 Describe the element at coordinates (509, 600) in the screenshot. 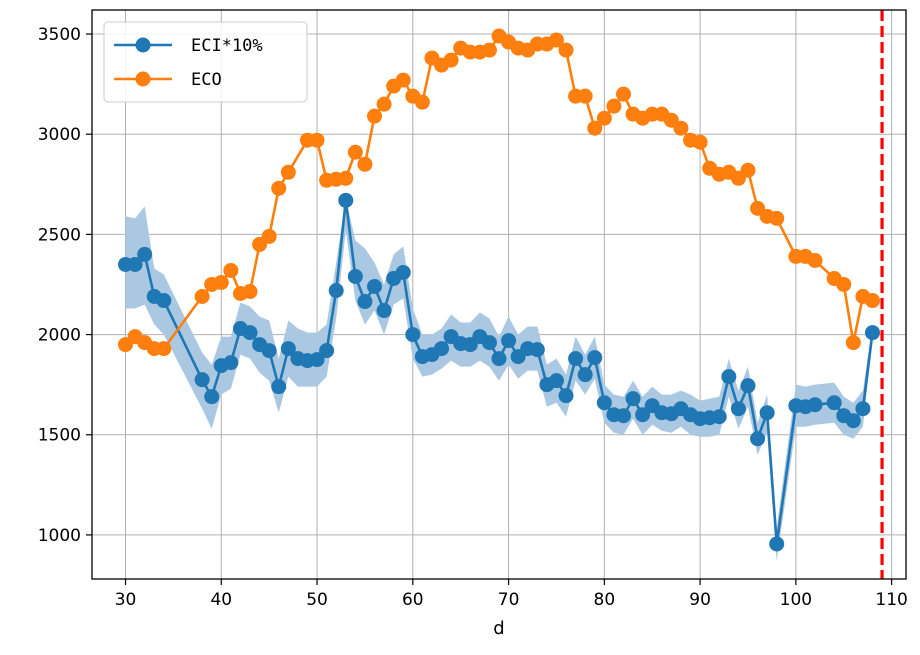

I see `x-tick-label: 70` at that location.